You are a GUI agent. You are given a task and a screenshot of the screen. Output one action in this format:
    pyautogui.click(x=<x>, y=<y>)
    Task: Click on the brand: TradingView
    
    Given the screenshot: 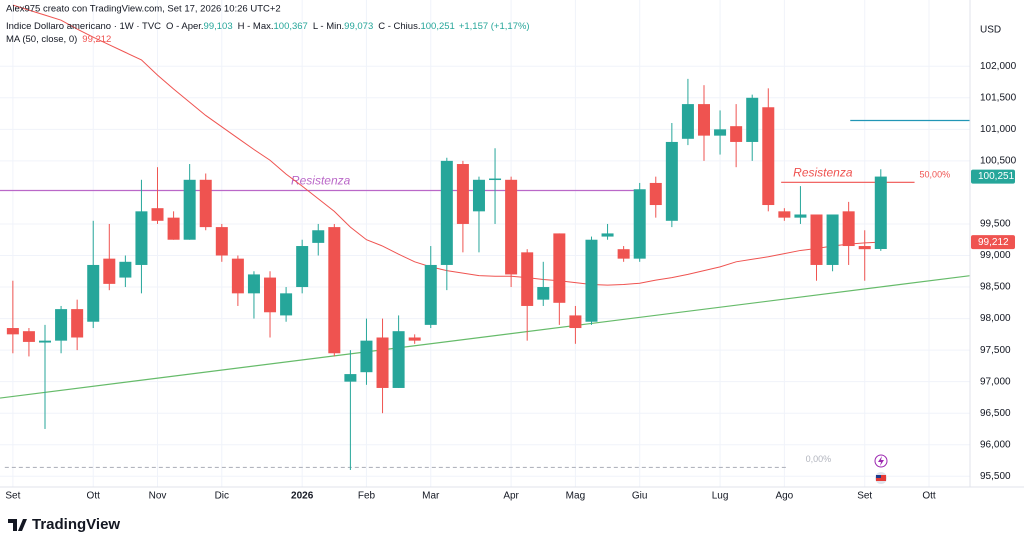 What is the action you would take?
    pyautogui.click(x=76, y=524)
    